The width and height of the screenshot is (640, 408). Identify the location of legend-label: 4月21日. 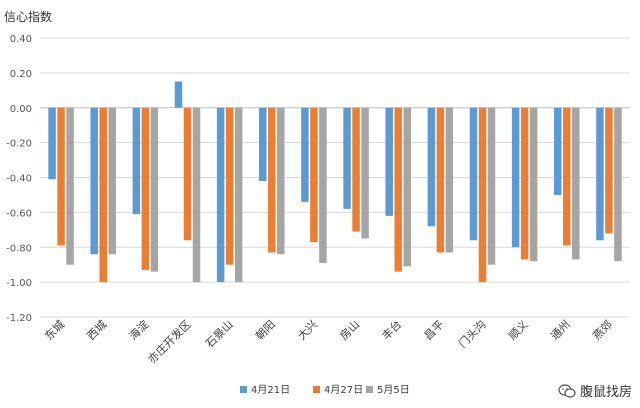
(270, 390).